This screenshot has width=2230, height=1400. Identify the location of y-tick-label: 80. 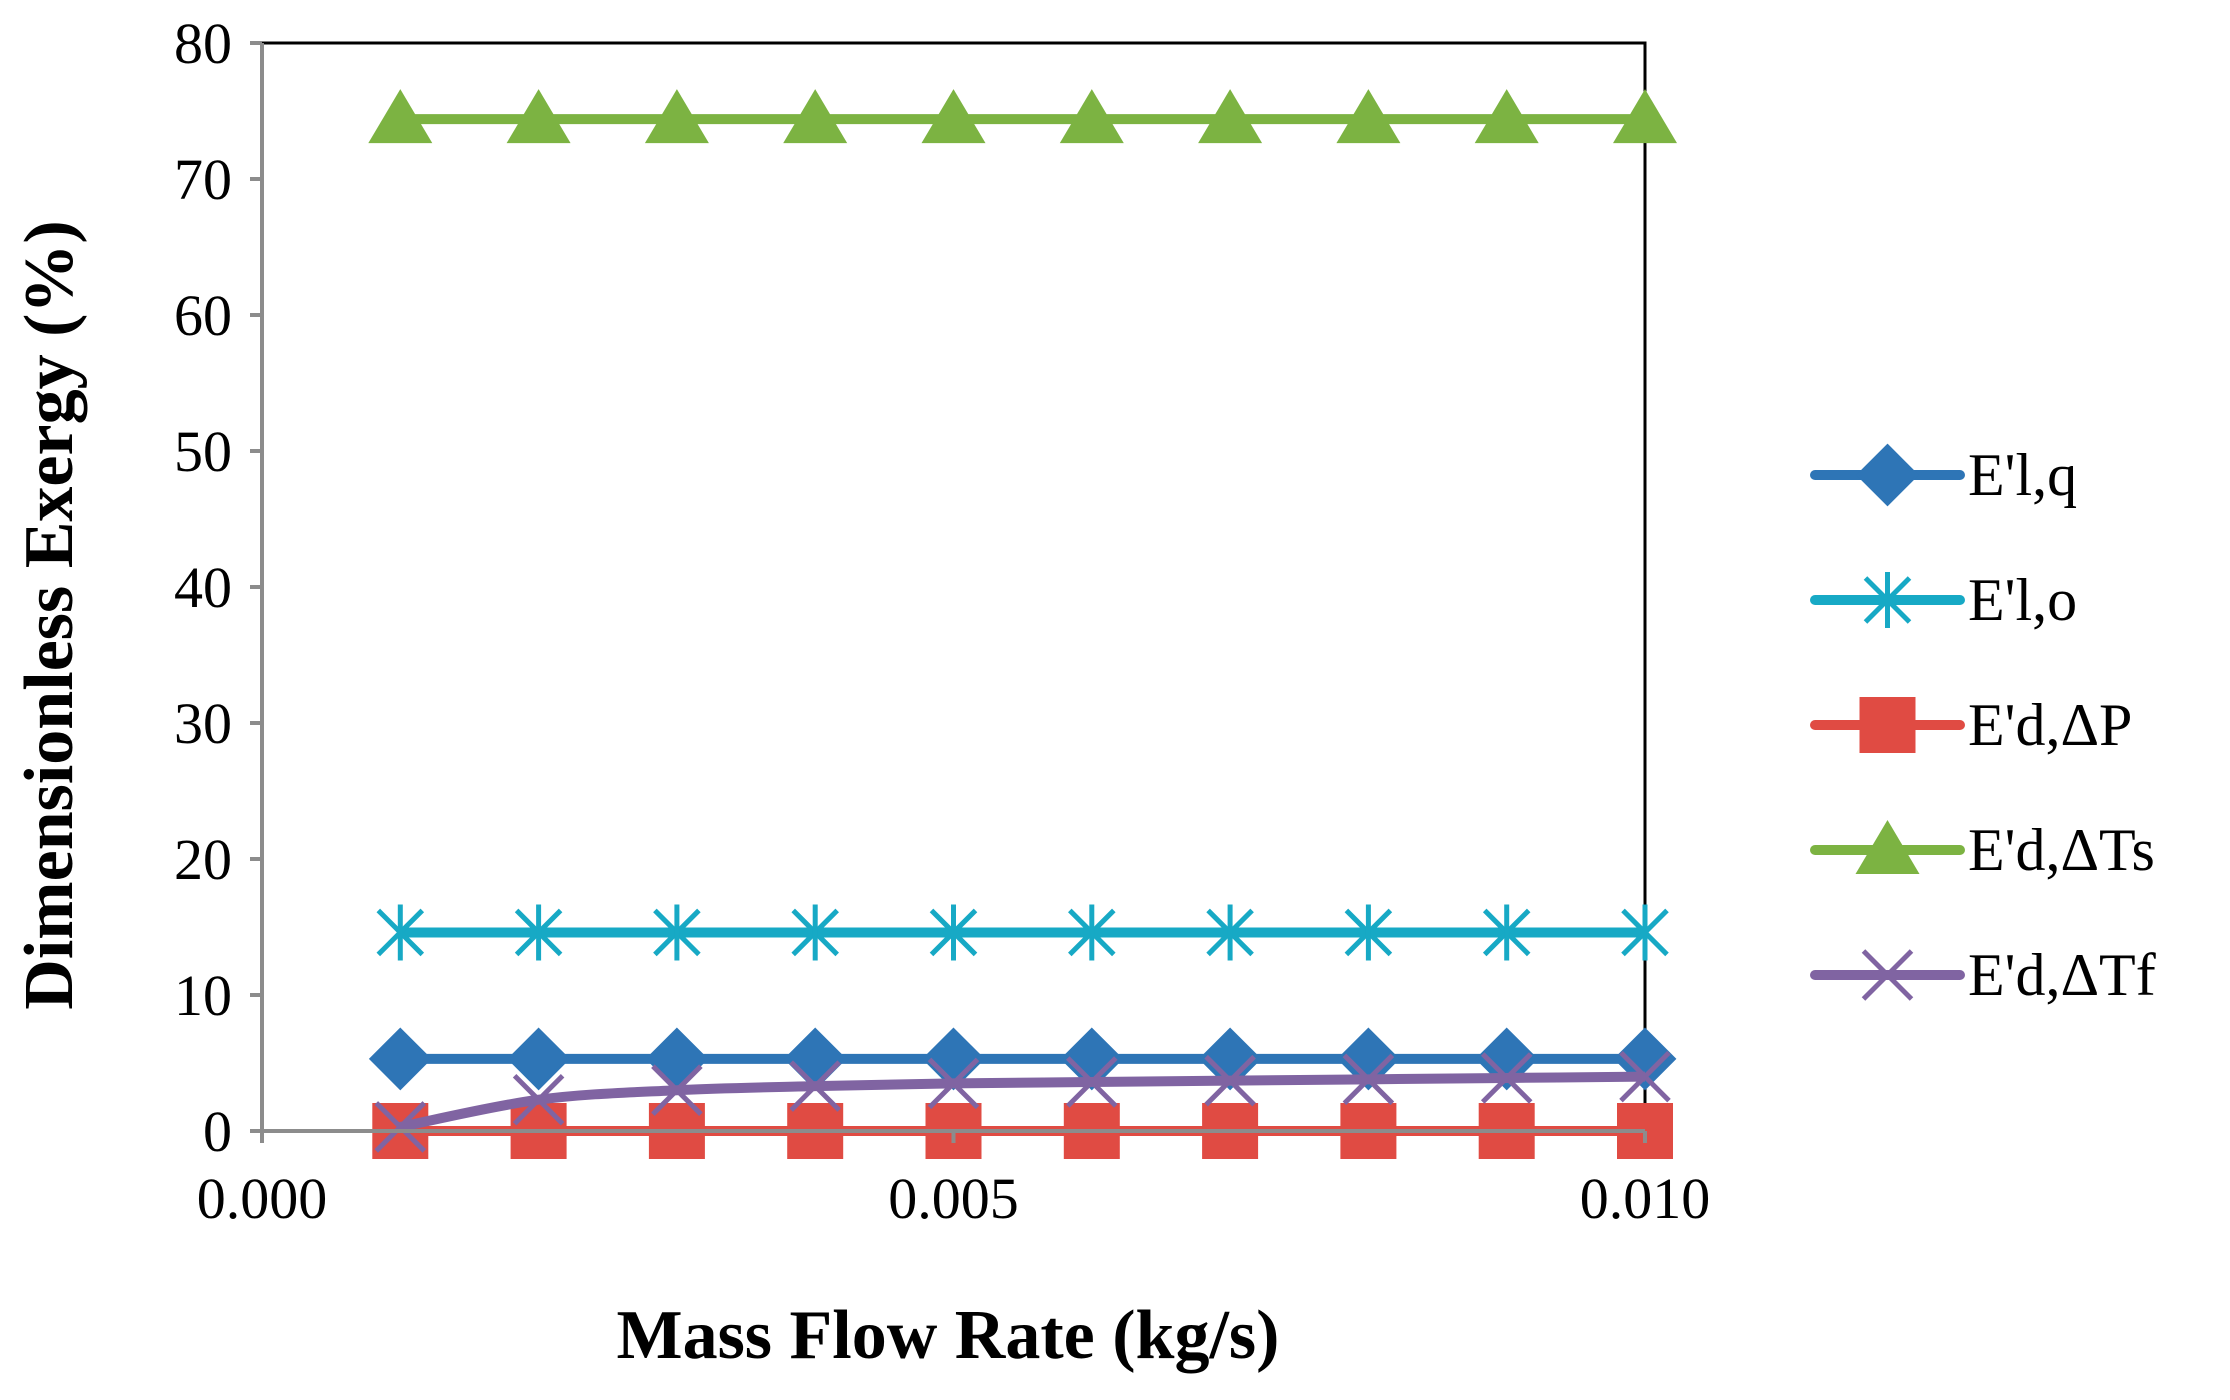
(203, 43).